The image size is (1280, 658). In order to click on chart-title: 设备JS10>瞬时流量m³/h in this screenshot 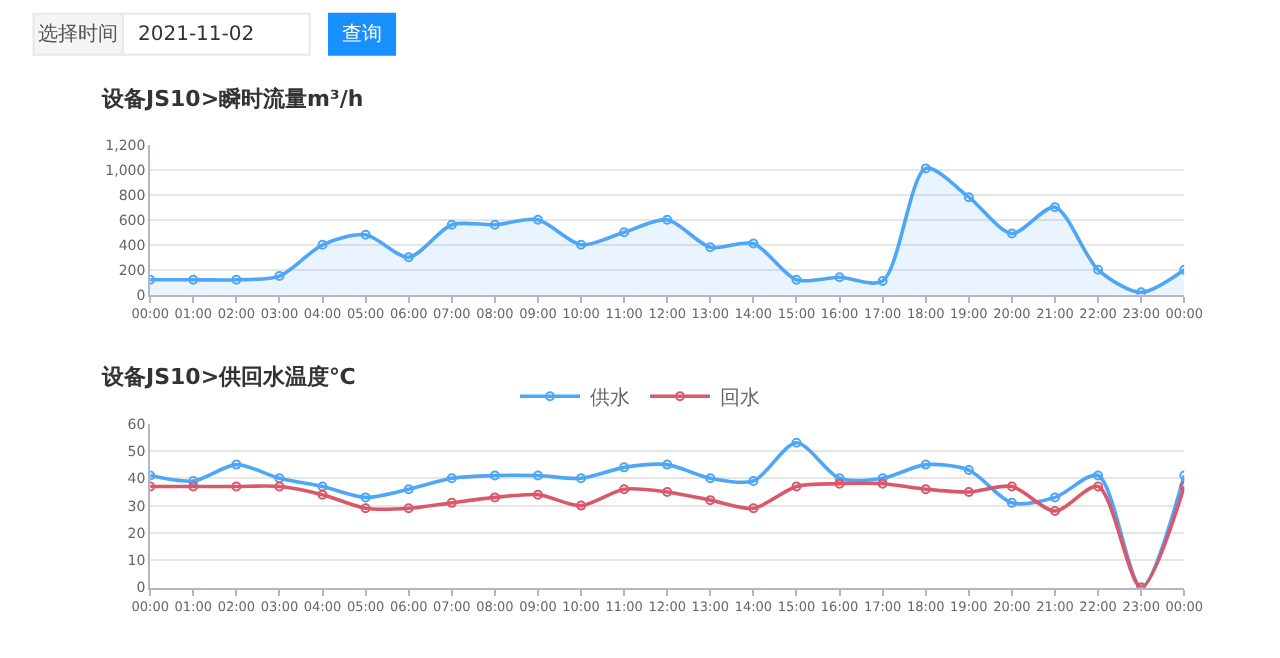, I will do `click(232, 99)`.